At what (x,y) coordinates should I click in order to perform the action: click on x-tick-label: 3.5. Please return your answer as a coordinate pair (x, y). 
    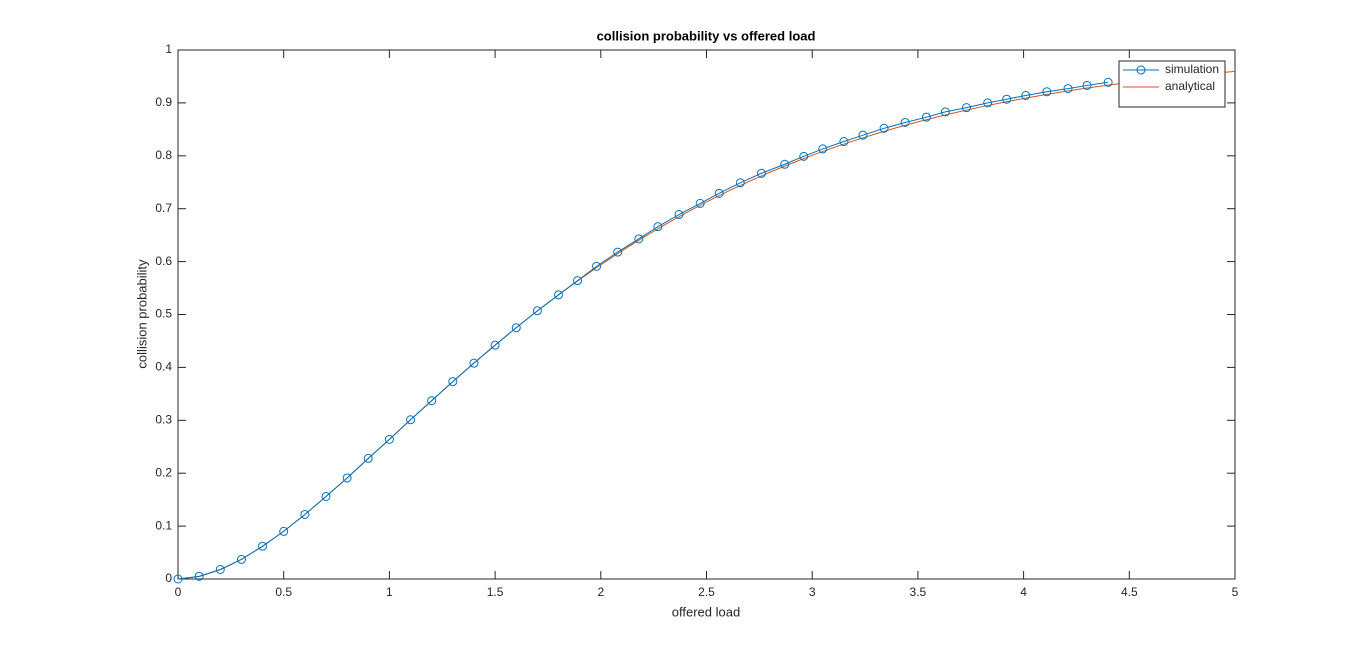
    Looking at the image, I should click on (918, 592).